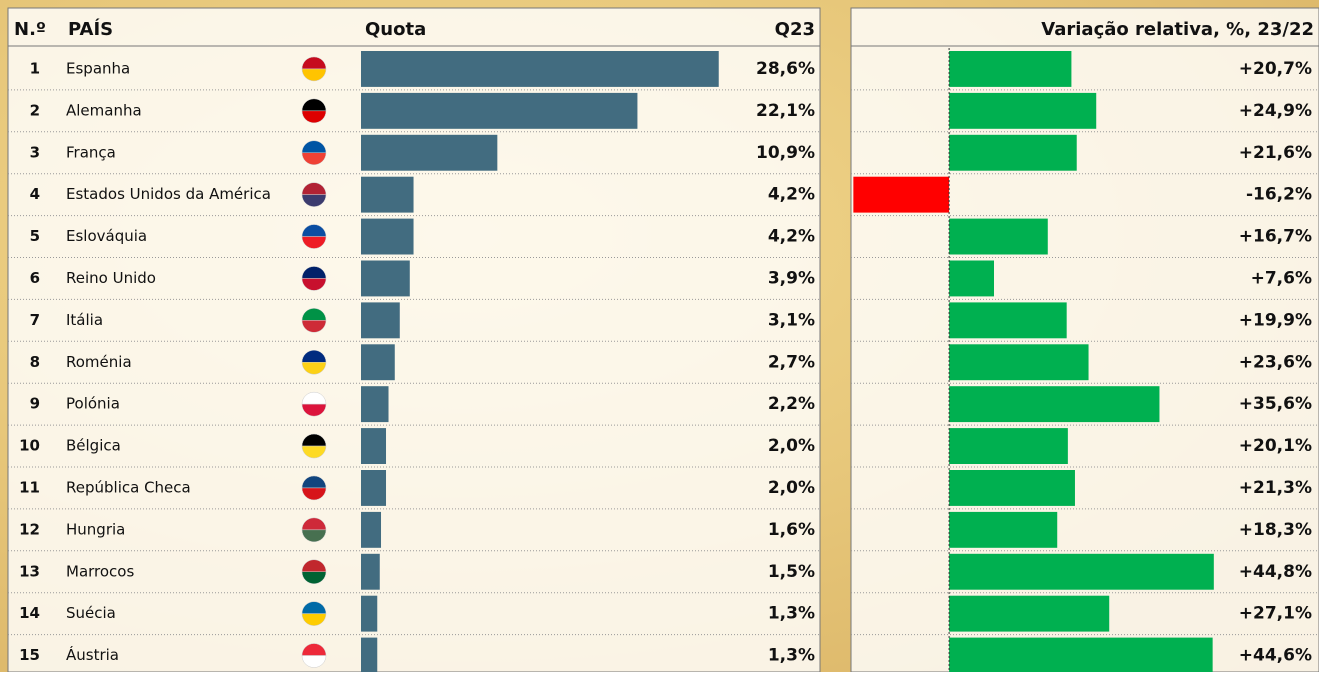 The width and height of the screenshot is (1319, 676). Describe the element at coordinates (29, 655) in the screenshot. I see `rank: 15` at that location.